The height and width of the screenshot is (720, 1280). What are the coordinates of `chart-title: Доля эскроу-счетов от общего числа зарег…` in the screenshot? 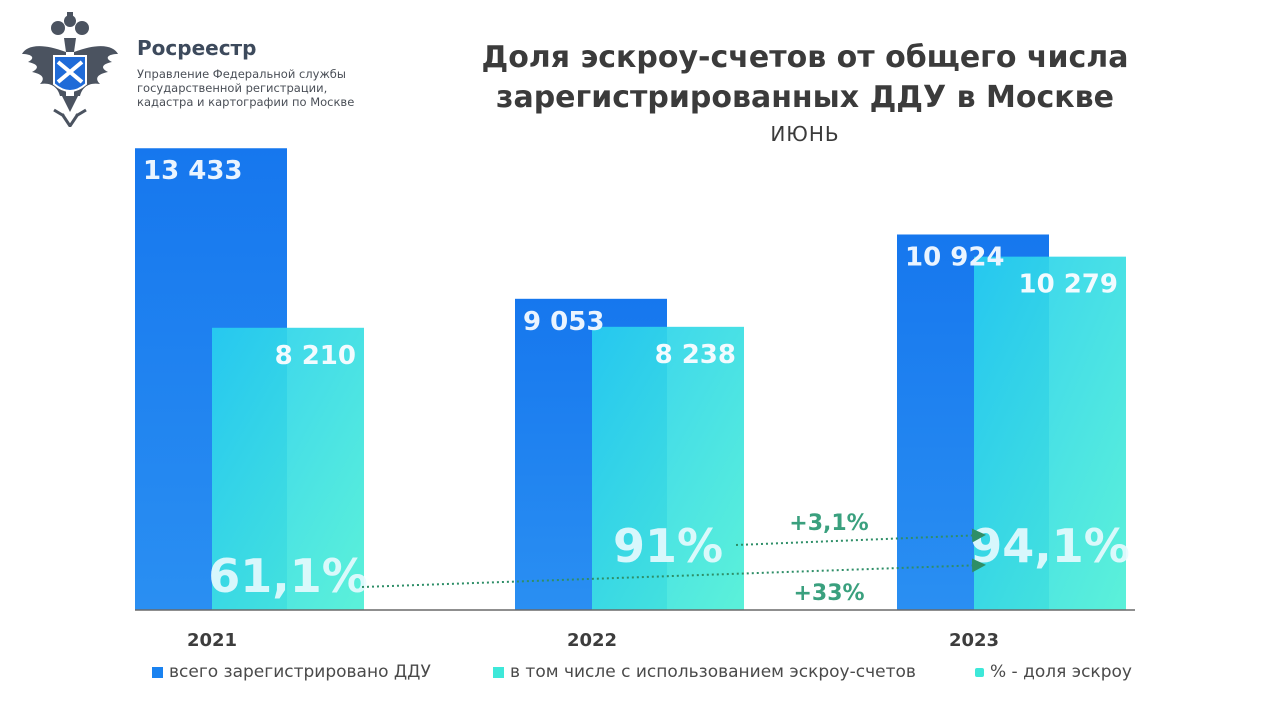 It's located at (805, 78).